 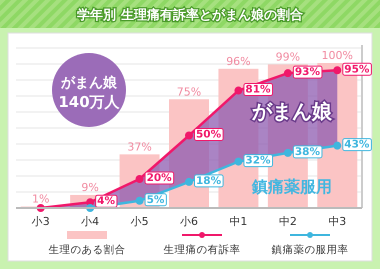 I want to click on data-label: 96%, so click(x=238, y=61).